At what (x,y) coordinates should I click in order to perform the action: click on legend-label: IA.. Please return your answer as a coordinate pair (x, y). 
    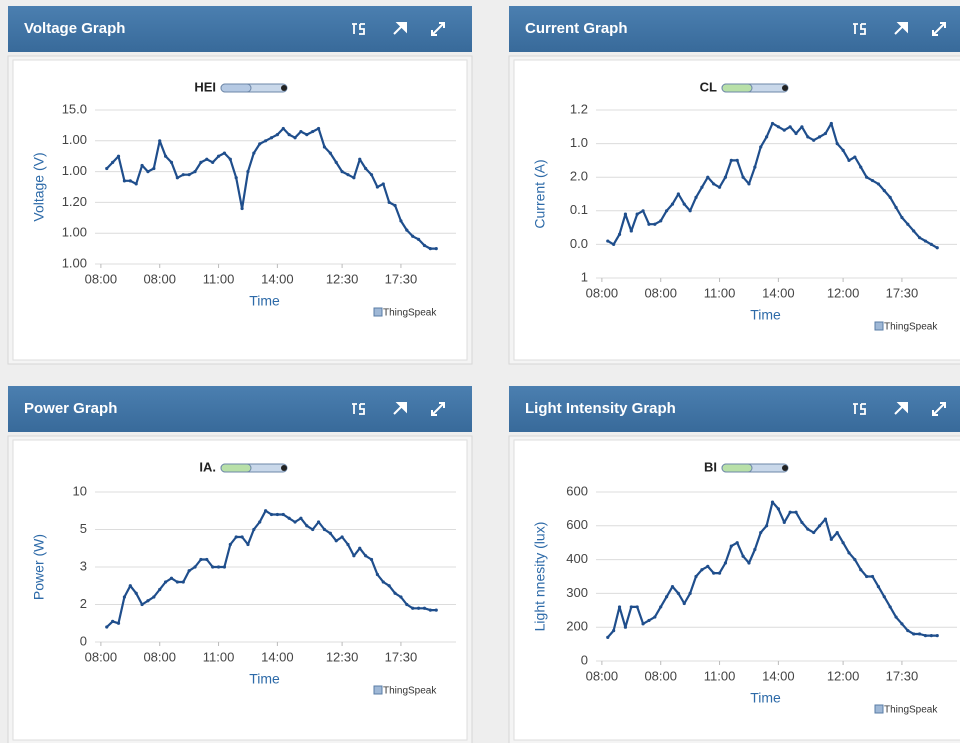
    Looking at the image, I should click on (207, 466).